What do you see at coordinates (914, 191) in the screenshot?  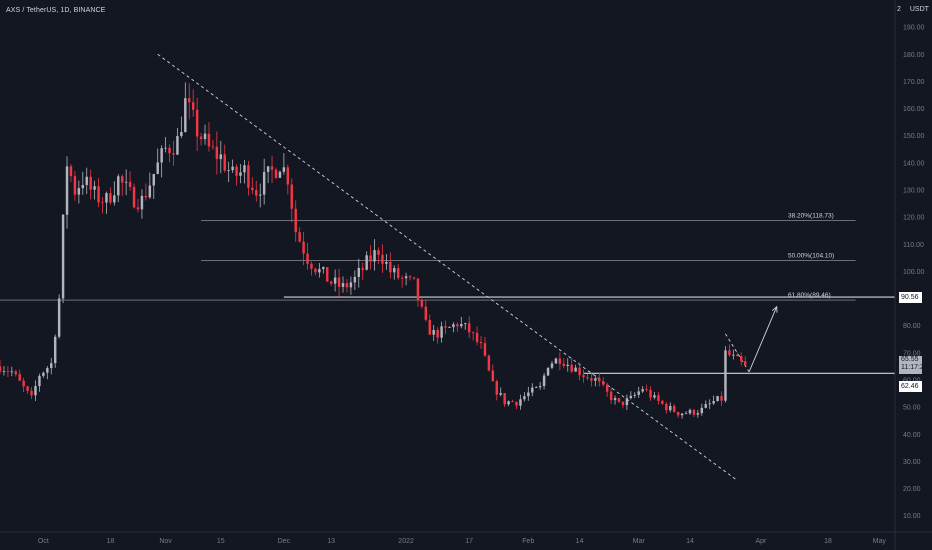 I see `y-tick-label: 130.00` at bounding box center [914, 191].